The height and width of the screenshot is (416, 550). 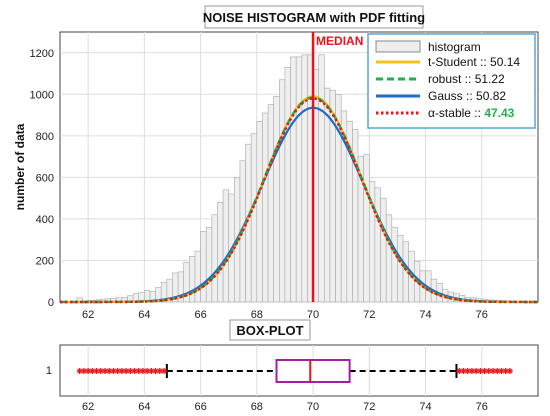 What do you see at coordinates (449, 113) in the screenshot?
I see `legend-series-name: α-stable` at bounding box center [449, 113].